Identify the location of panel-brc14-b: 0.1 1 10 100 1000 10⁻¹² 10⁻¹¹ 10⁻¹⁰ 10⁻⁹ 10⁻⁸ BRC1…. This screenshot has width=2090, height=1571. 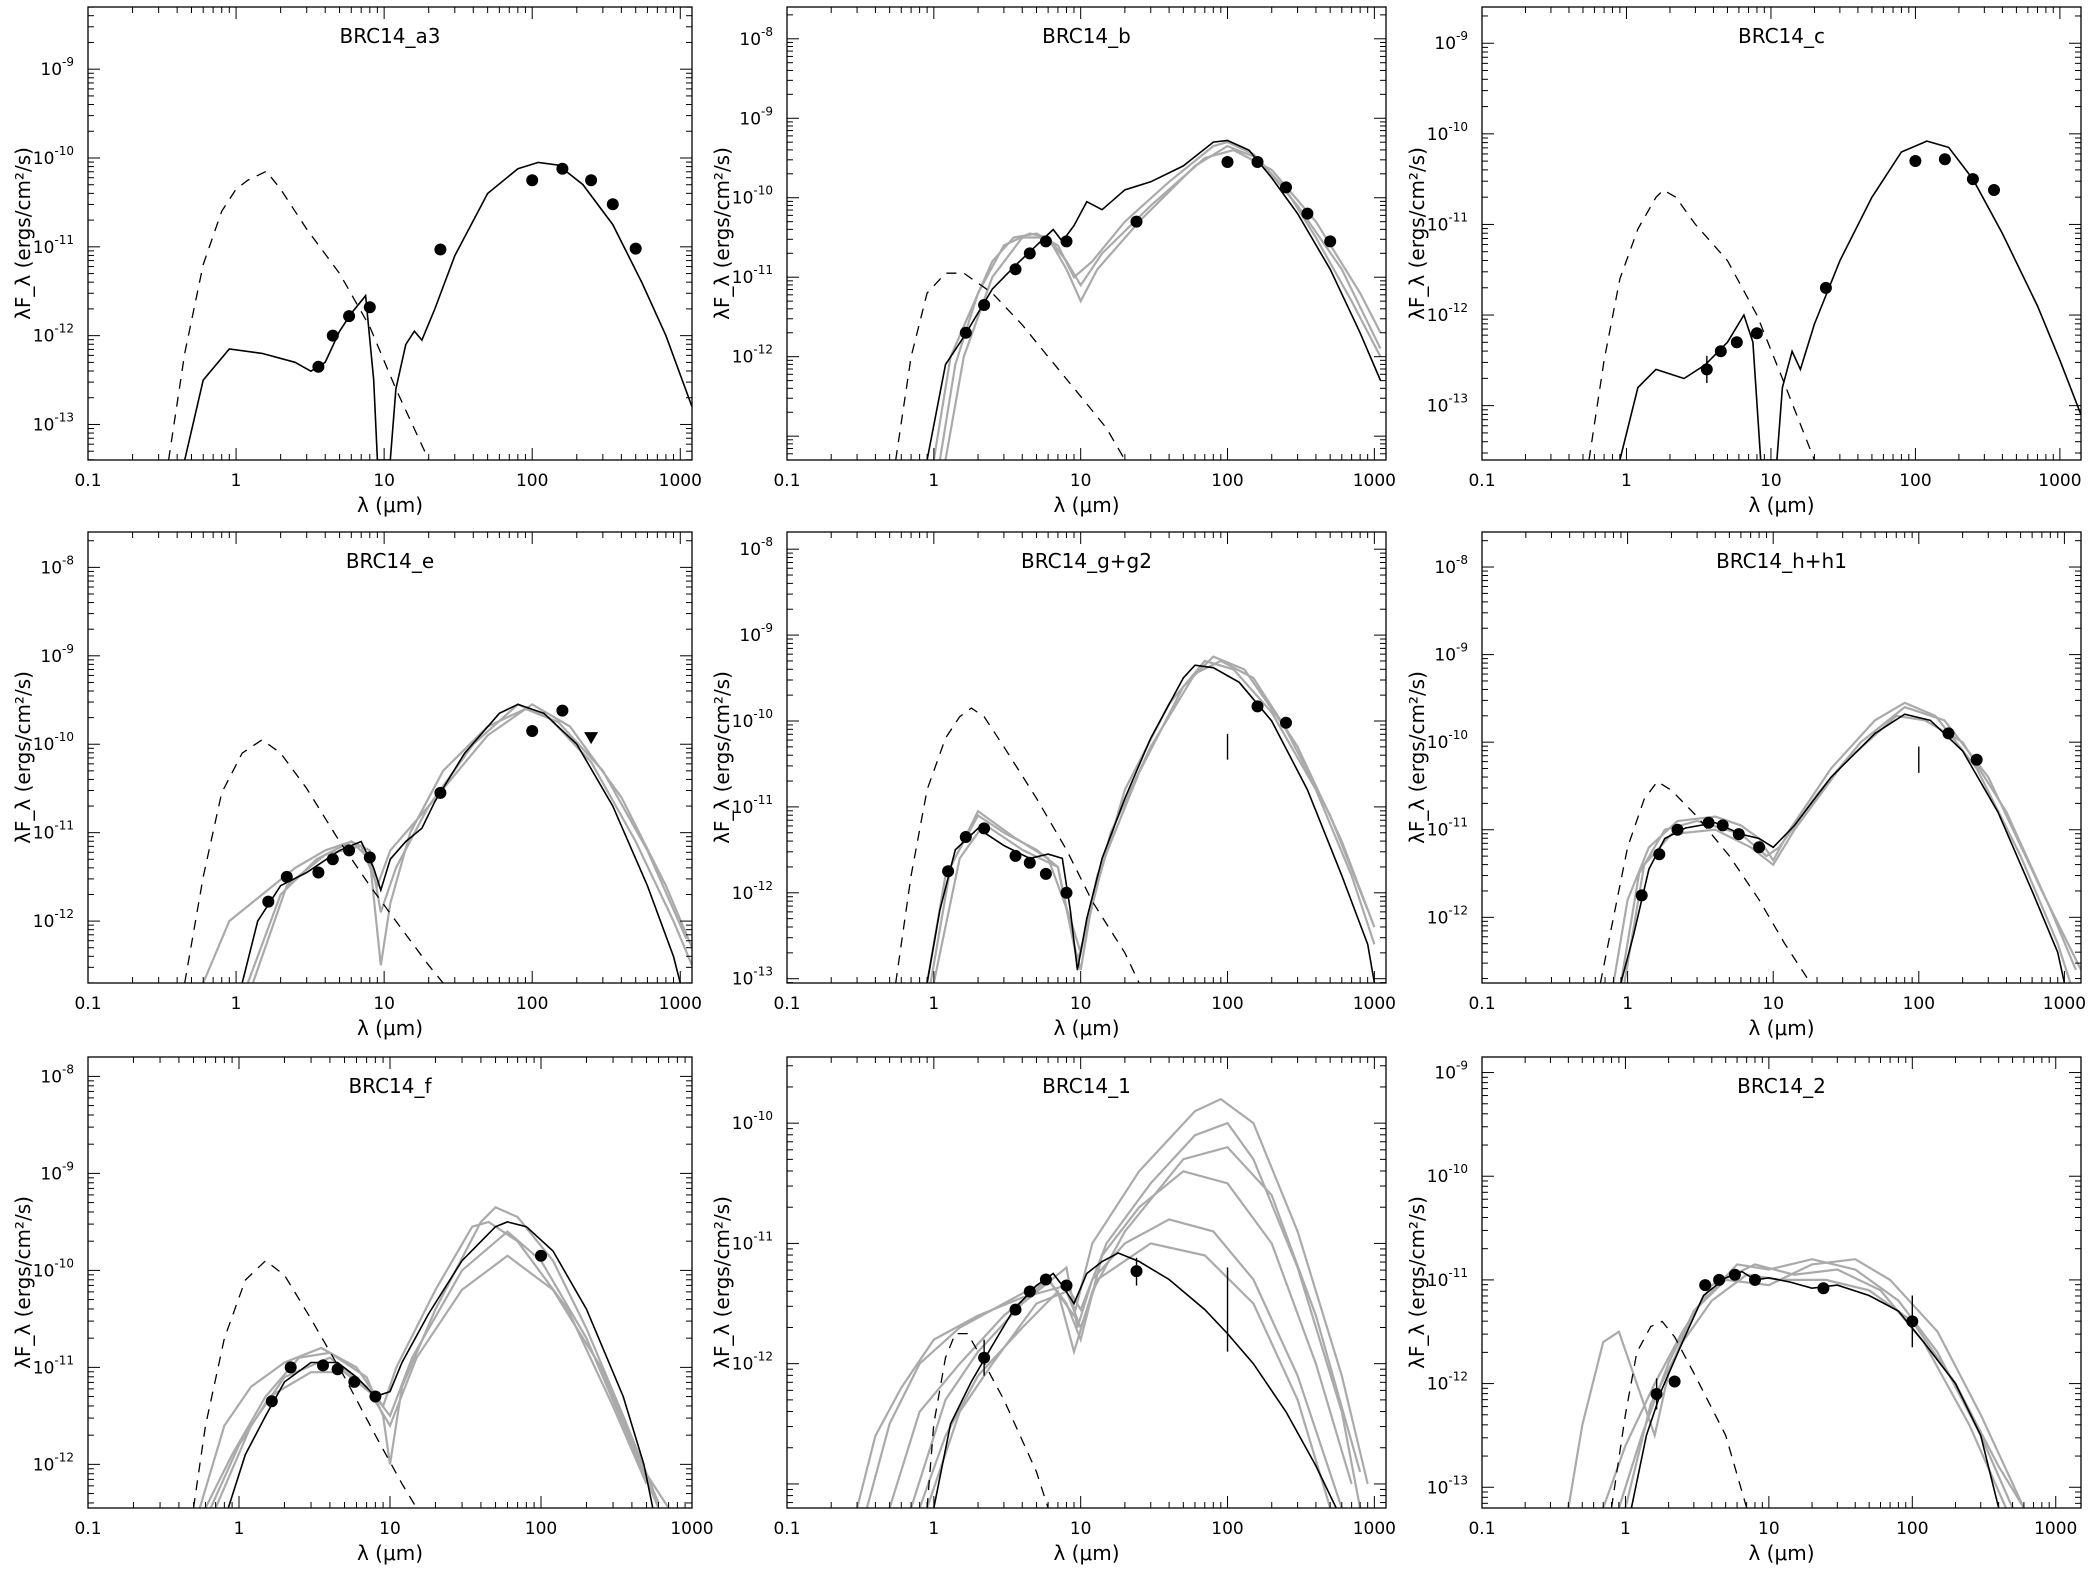
(1053, 261).